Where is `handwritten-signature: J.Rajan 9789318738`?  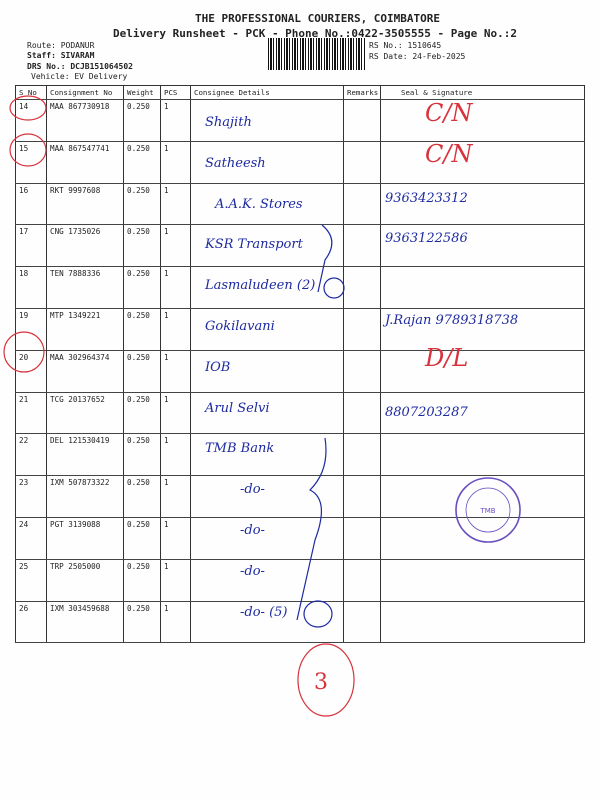
handwritten-signature: J.Rajan 9789318738 is located at coordinates (452, 320).